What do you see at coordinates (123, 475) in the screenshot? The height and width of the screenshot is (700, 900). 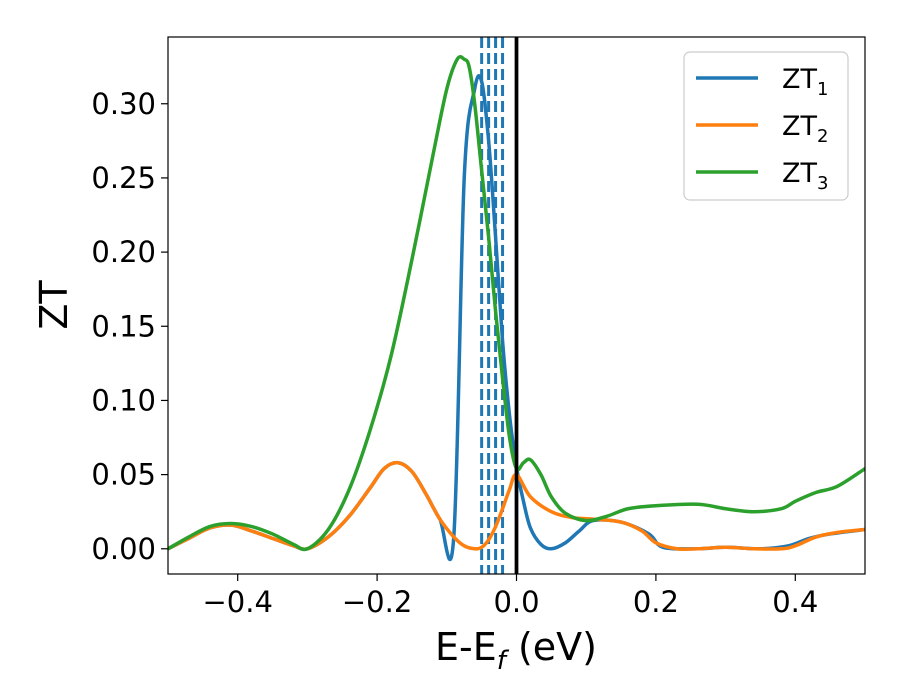 I see `y-tick-label: 0.05` at bounding box center [123, 475].